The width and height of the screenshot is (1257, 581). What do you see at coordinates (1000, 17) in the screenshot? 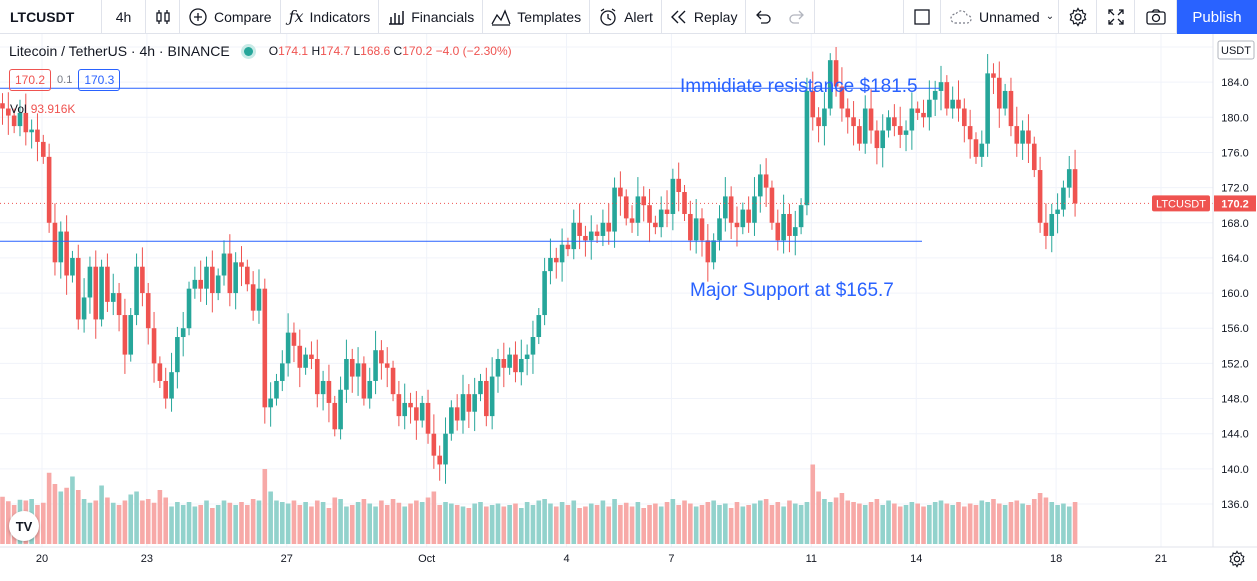
I see `layout-name-dropdown: Unnamed ⌄` at bounding box center [1000, 17].